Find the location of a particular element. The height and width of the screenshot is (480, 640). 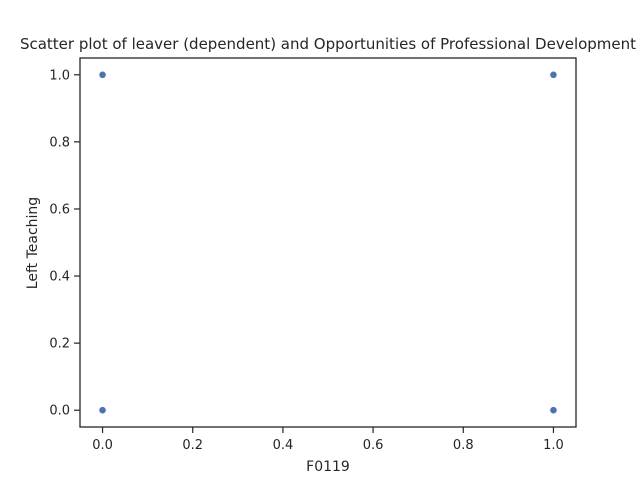

x-axis-ticks: 0.0 0.2 0.4 0.6 0.8 1.0 is located at coordinates (328, 440).